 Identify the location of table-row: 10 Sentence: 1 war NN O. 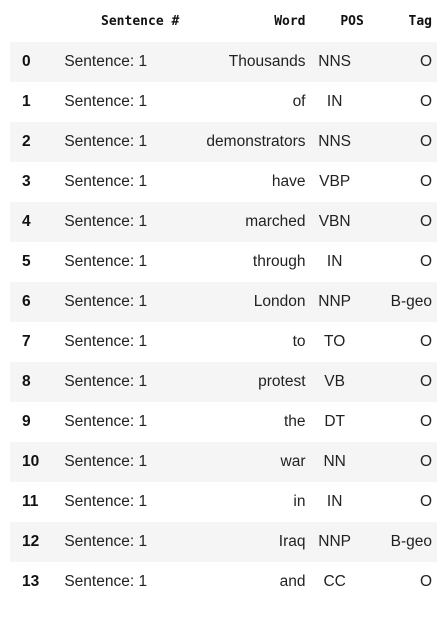
(223, 462).